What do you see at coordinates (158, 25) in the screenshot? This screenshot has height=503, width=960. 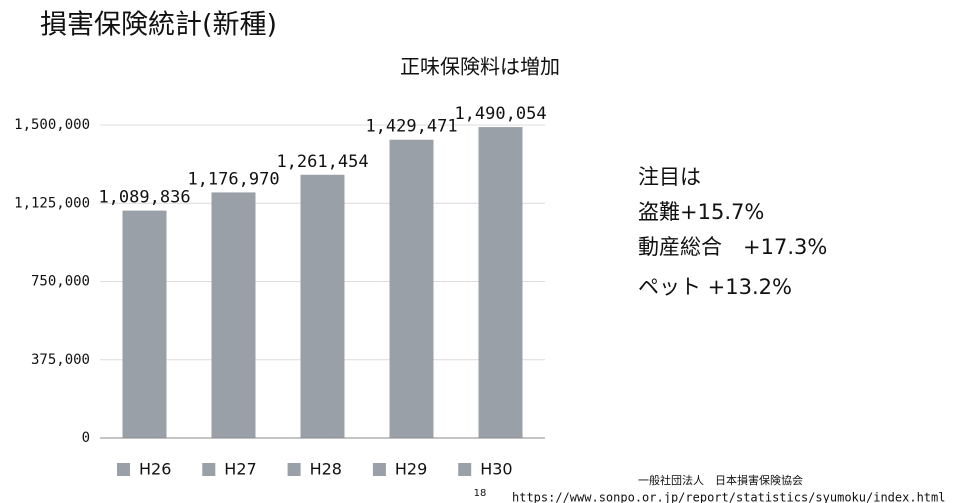 I see `slide-title: 損害保険統計(新種)` at bounding box center [158, 25].